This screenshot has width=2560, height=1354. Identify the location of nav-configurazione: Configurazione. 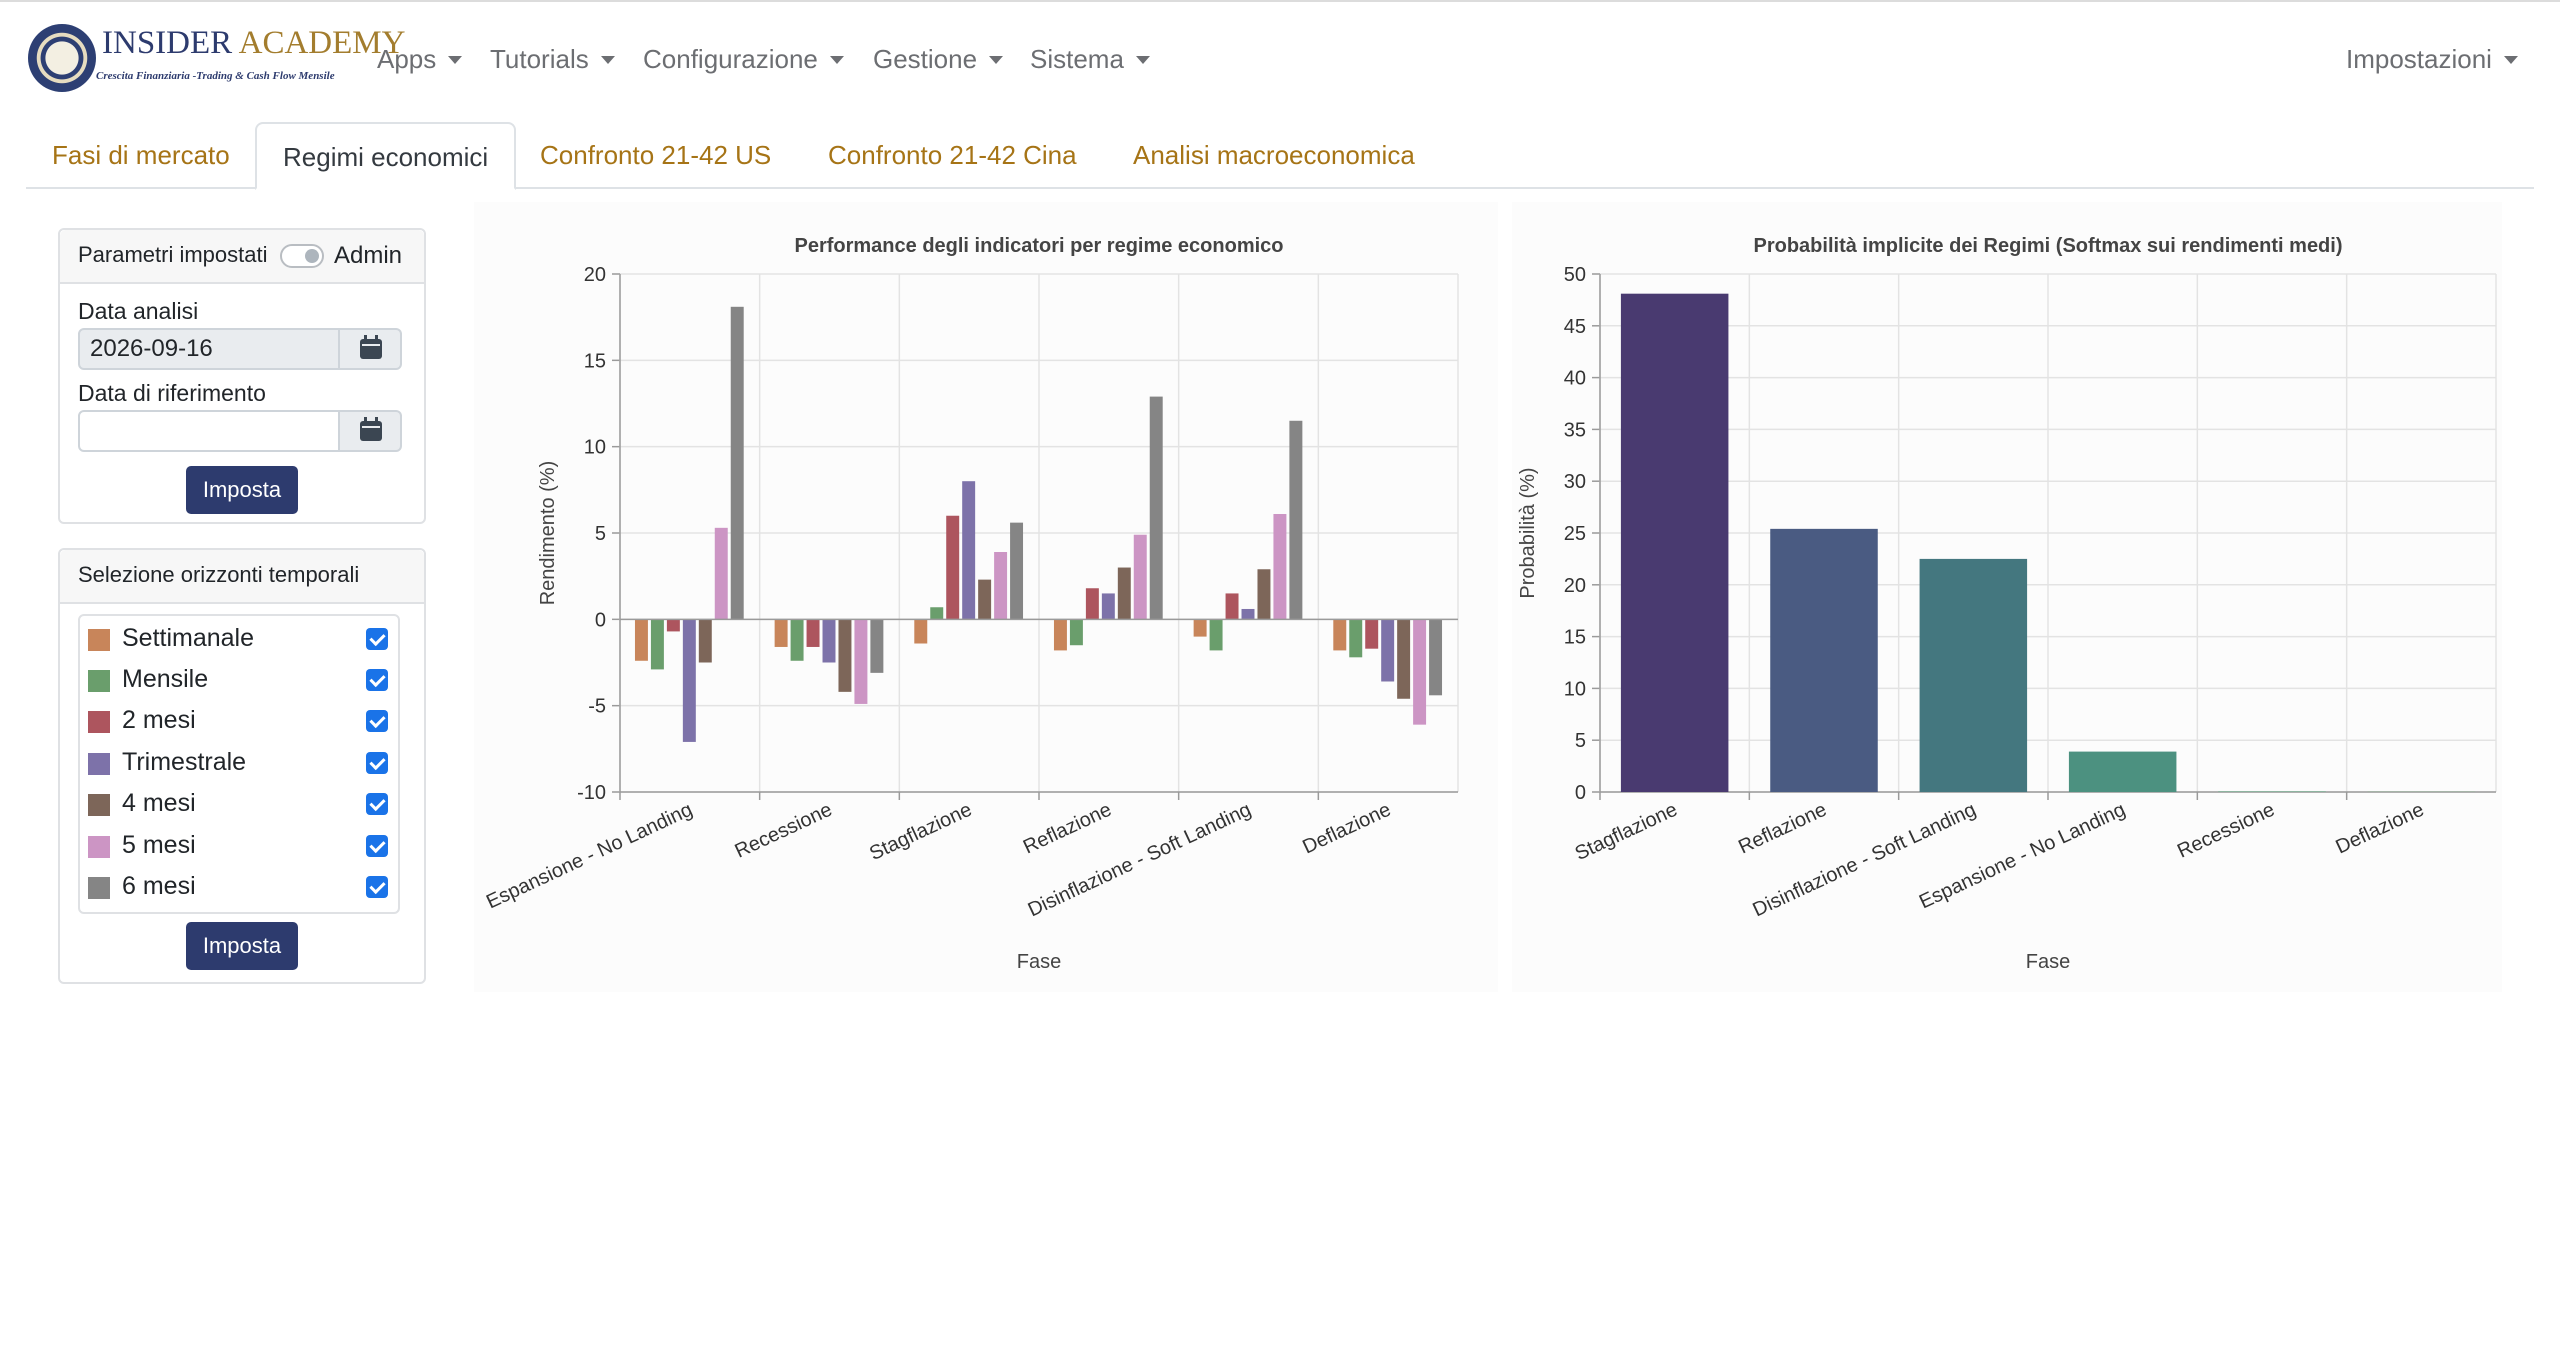
(743, 59).